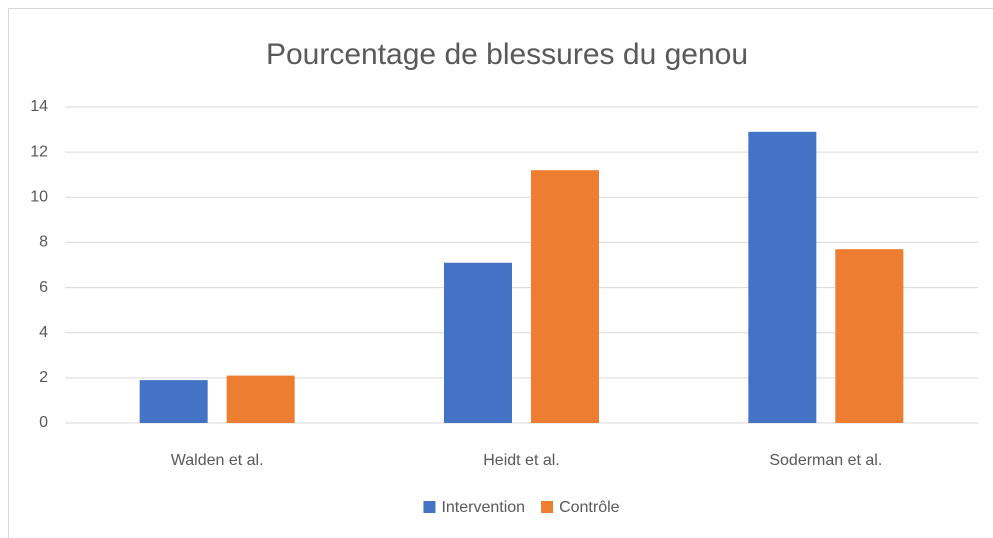 The width and height of the screenshot is (993, 538). What do you see at coordinates (483, 507) in the screenshot?
I see `legend-label: Intervention` at bounding box center [483, 507].